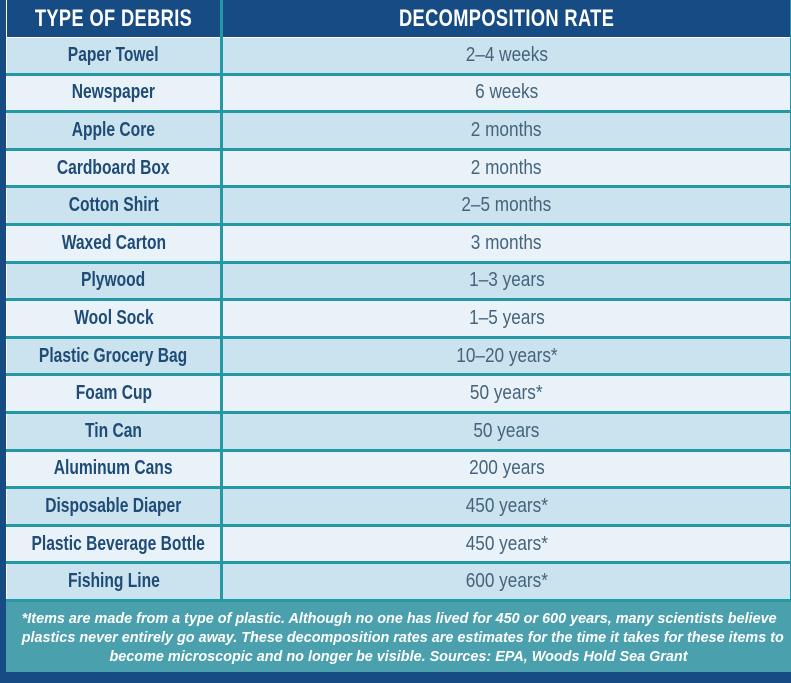 This screenshot has height=683, width=791. I want to click on debris-type-label: Plastic Beverage Bottle, so click(118, 543).